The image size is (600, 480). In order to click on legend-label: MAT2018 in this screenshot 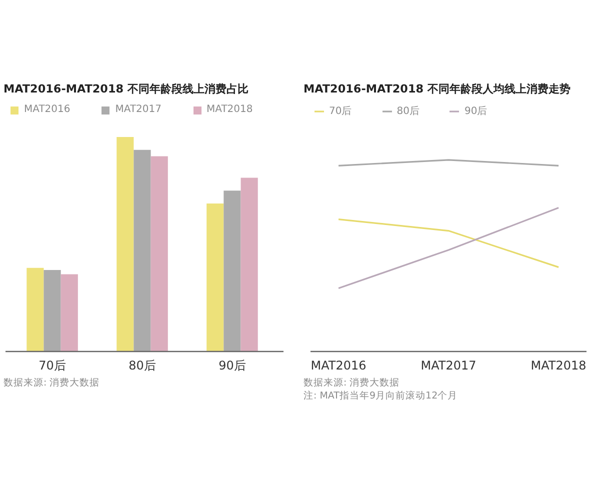, I will do `click(229, 109)`.